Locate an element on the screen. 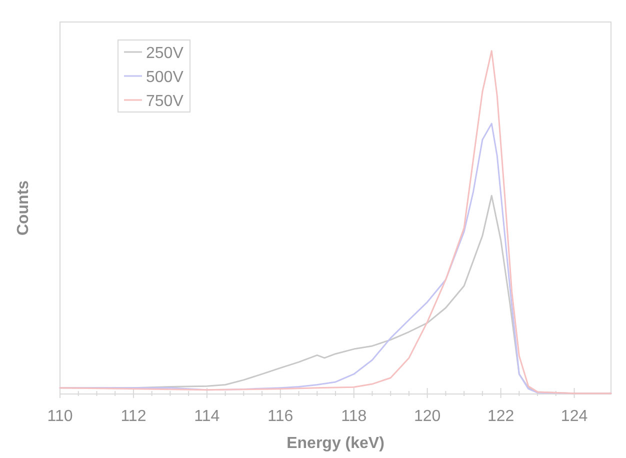 Image resolution: width=626 pixels, height=458 pixels. x-axis-title: Energy (keV) is located at coordinates (335, 443).